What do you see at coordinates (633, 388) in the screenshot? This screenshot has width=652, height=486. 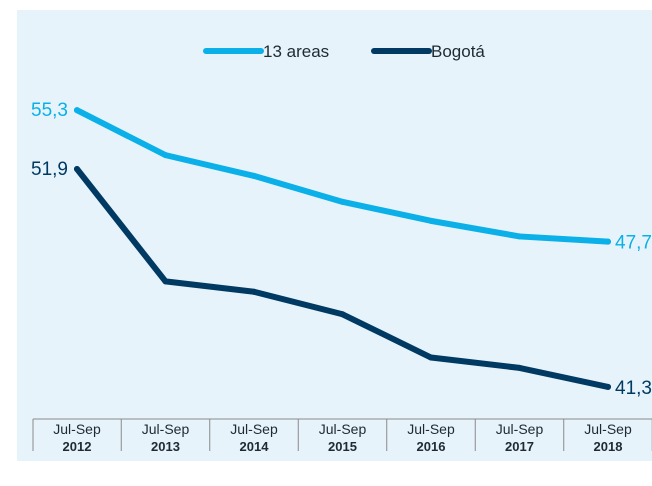 I see `data-label-end: 41,3` at bounding box center [633, 388].